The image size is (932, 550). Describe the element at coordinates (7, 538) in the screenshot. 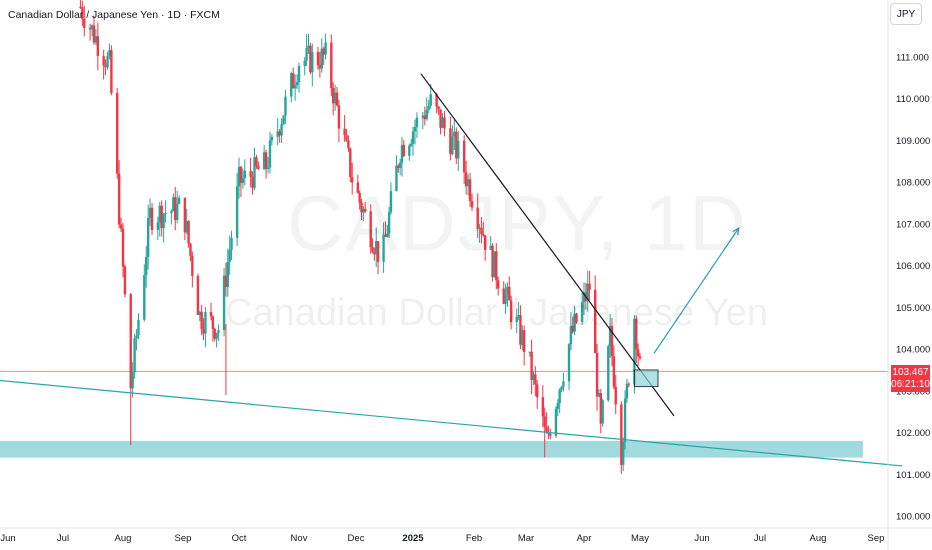

I see `x-tick-label: Jun` at that location.